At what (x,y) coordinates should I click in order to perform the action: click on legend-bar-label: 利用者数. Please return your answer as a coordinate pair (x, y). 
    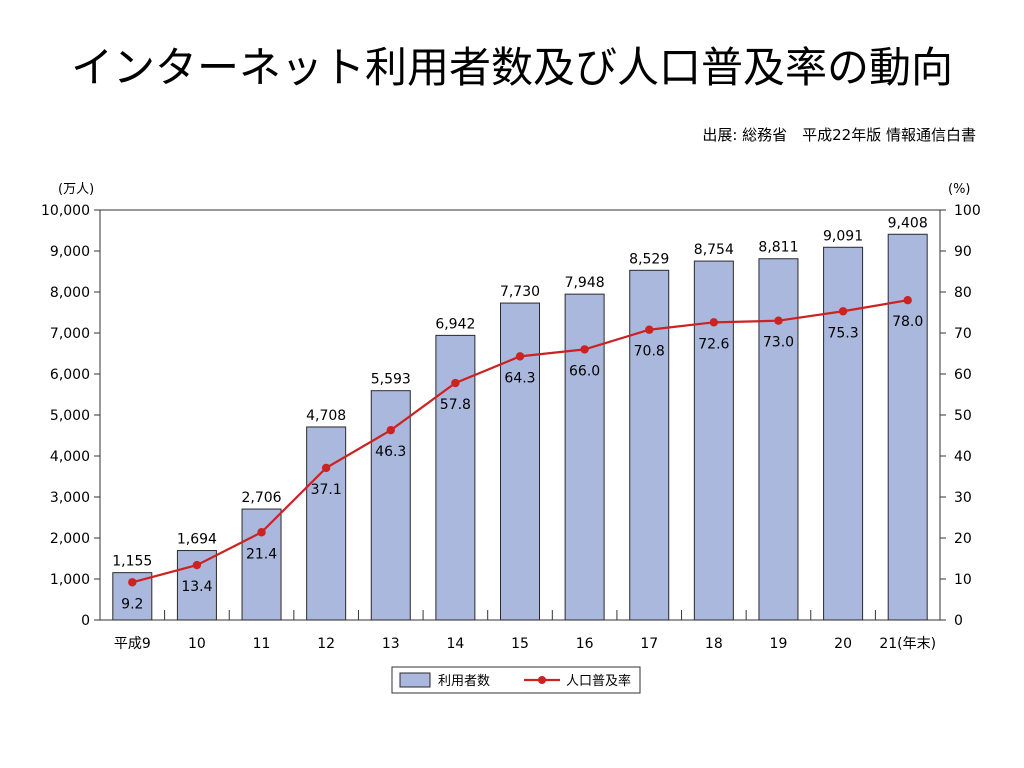
    Looking at the image, I should click on (464, 681).